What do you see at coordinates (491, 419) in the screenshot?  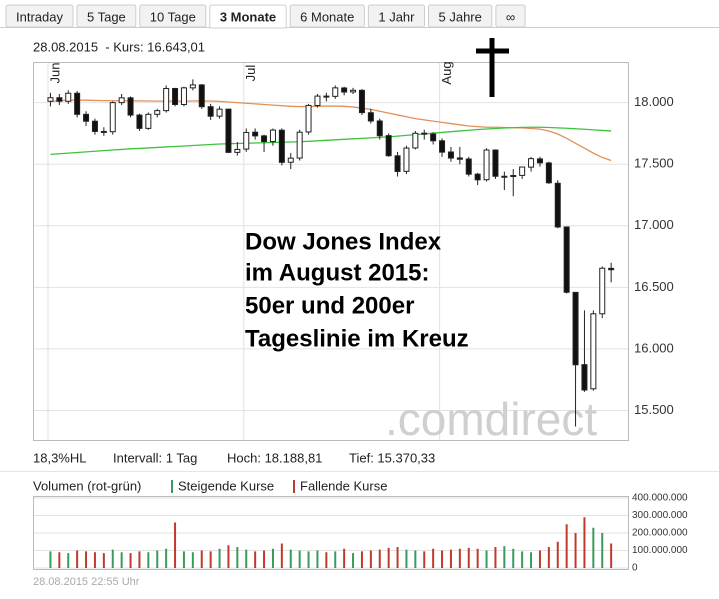 I see `watermark: .comdirect` at bounding box center [491, 419].